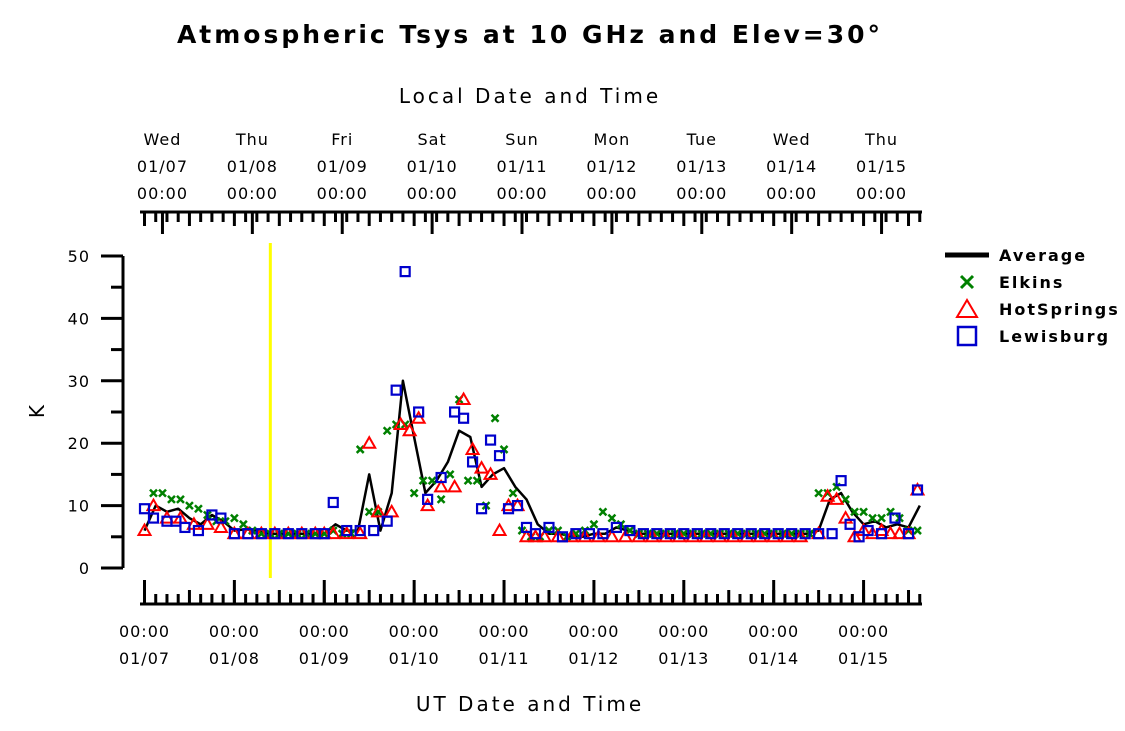 This screenshot has width=1125, height=731. What do you see at coordinates (881, 166) in the screenshot?
I see `top-tick-date-label: 01/15` at bounding box center [881, 166].